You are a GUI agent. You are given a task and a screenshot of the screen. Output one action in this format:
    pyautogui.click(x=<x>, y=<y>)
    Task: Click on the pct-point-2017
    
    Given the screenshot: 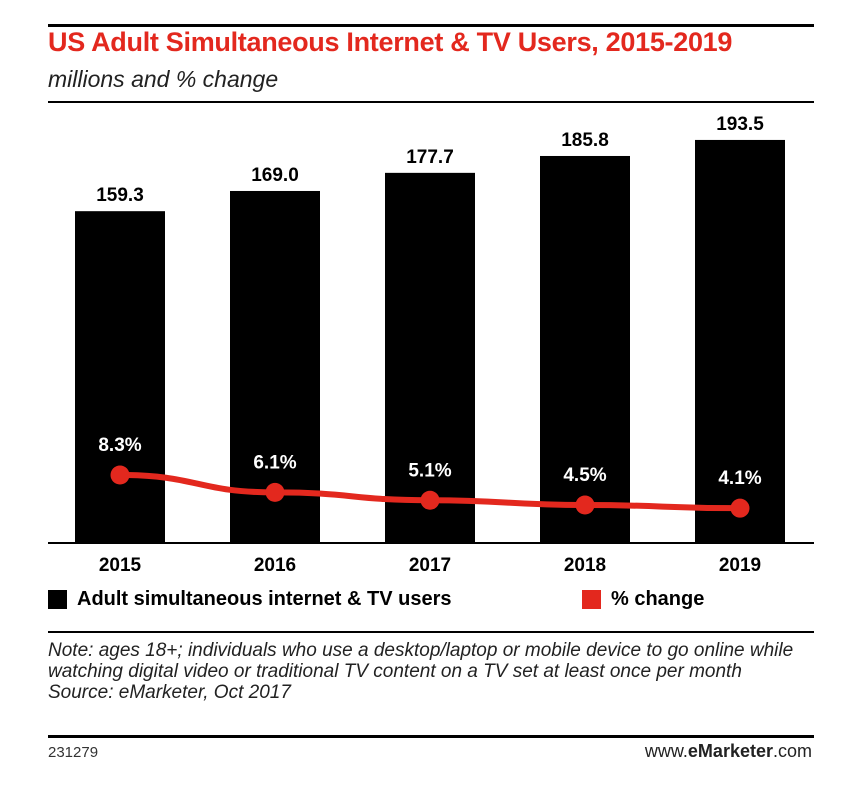 What is the action you would take?
    pyautogui.click(x=430, y=500)
    